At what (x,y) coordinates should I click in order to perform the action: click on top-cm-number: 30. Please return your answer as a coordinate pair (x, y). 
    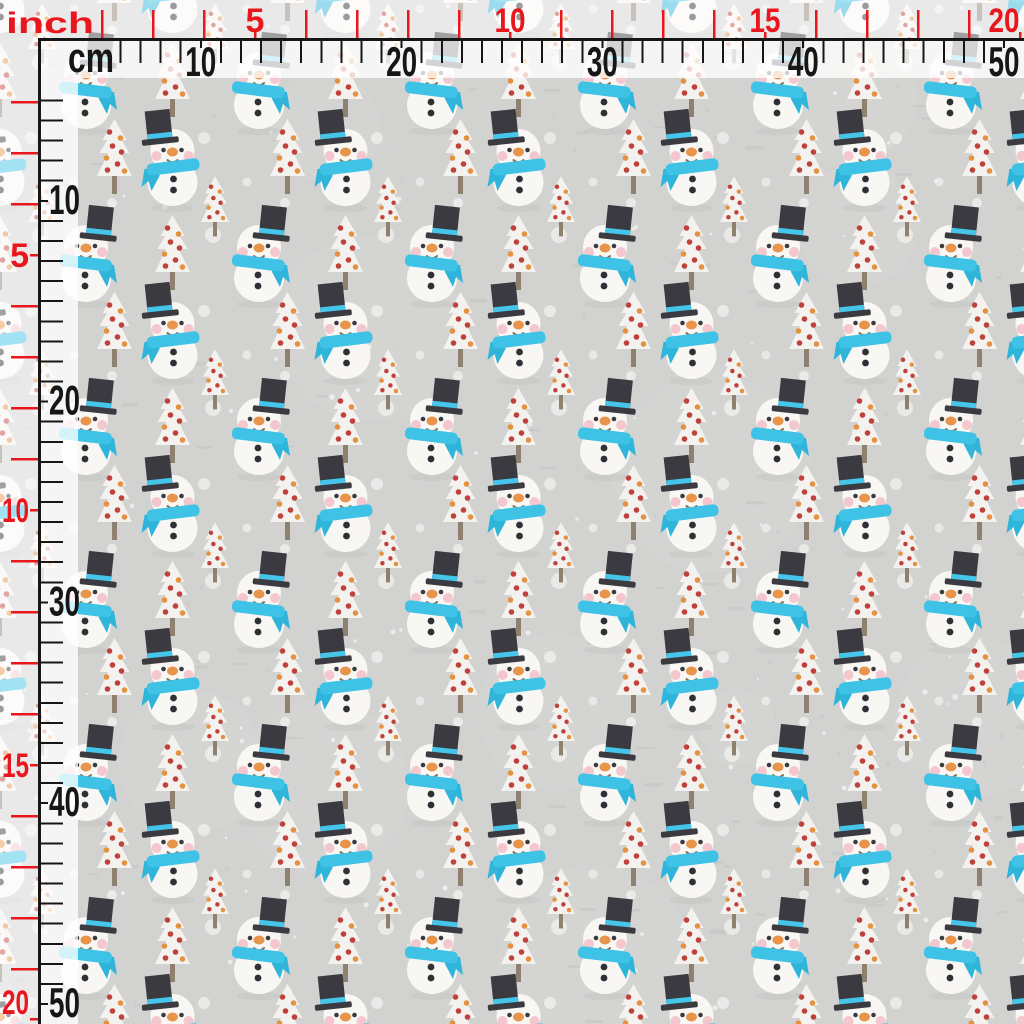
    Looking at the image, I should click on (602, 61).